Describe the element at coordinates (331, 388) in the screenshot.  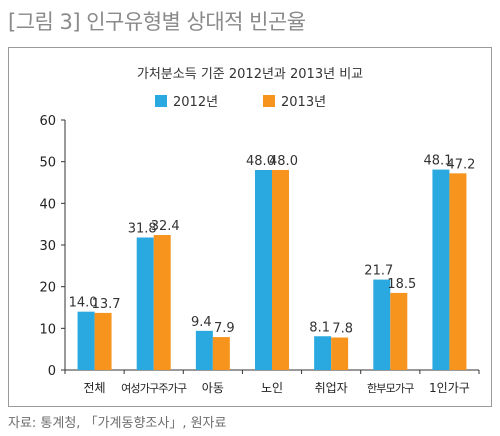
I see `x-tick-label: 취업자` at that location.